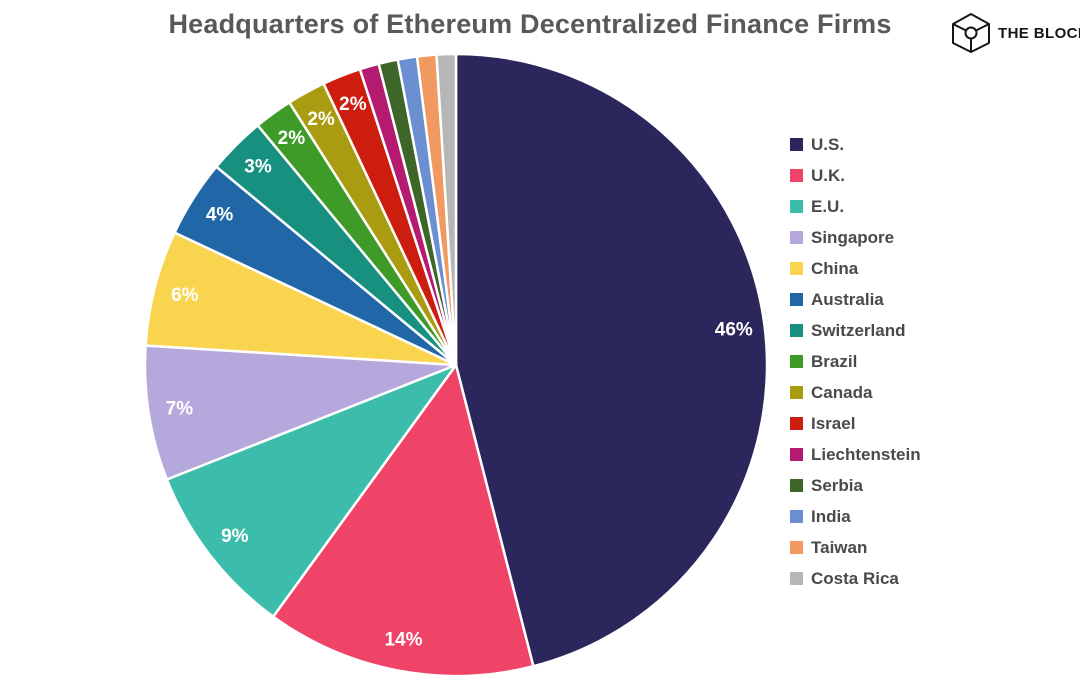 This screenshot has width=1080, height=681. Describe the element at coordinates (839, 547) in the screenshot. I see `legend-label-taiwan: Taiwan` at that location.